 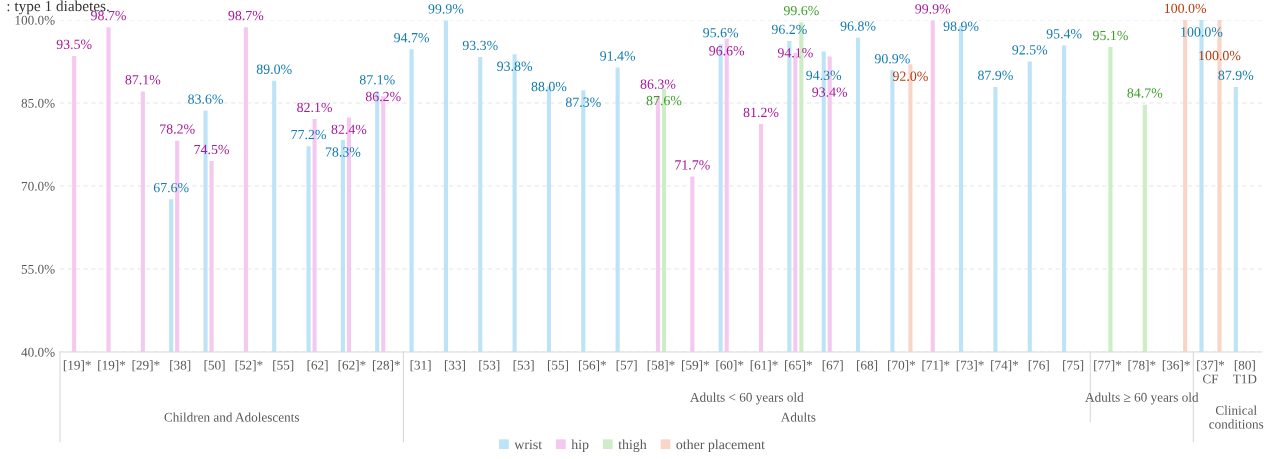 I want to click on data-label: 88.0%, so click(x=549, y=86).